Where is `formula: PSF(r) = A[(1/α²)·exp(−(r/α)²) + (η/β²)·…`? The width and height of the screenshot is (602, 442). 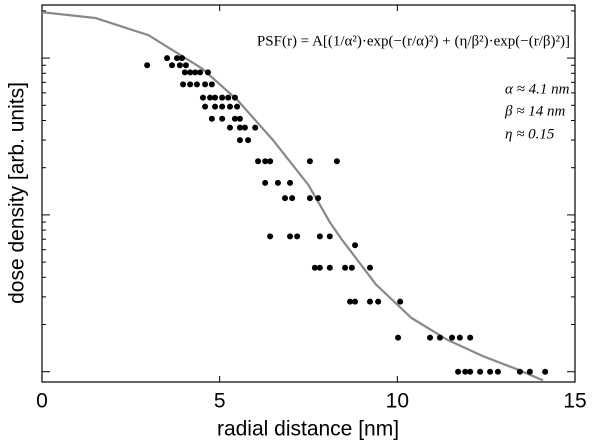
formula: PSF(r) = A[(1/α²)·exp(−(r/α)²) + (η/β²)·… is located at coordinates (413, 41).